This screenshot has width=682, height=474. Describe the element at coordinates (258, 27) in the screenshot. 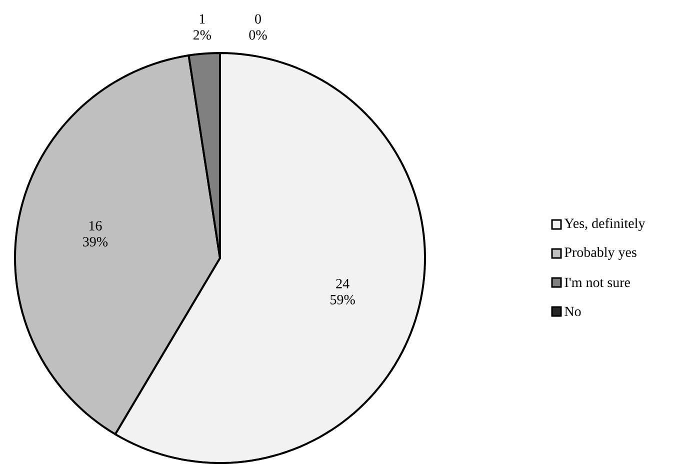

I see `text: 0 0%` at that location.